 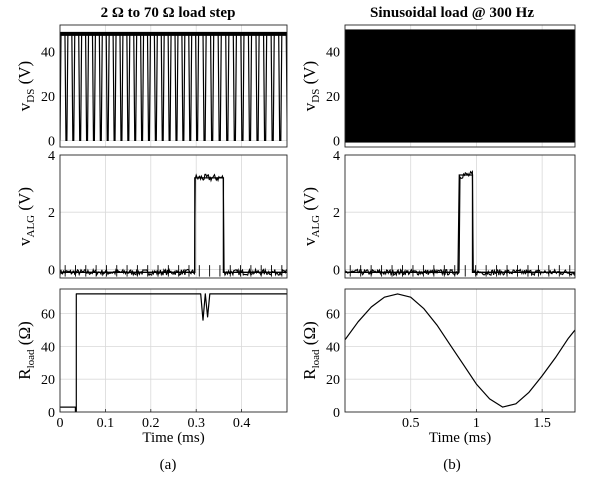 I want to click on x-tick-label: 0.4, so click(x=242, y=423).